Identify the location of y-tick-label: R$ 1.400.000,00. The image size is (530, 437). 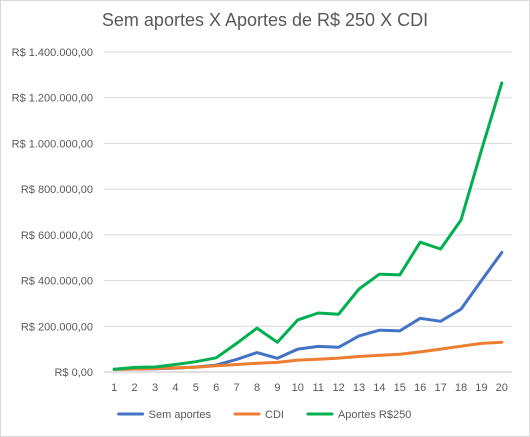
(52, 53).